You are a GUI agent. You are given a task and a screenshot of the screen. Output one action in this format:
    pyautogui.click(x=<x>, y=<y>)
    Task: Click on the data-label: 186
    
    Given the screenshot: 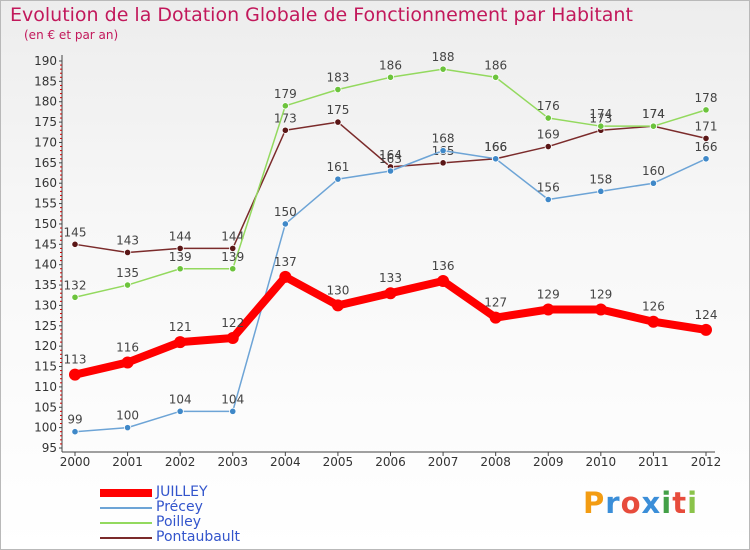 What is the action you would take?
    pyautogui.click(x=390, y=65)
    